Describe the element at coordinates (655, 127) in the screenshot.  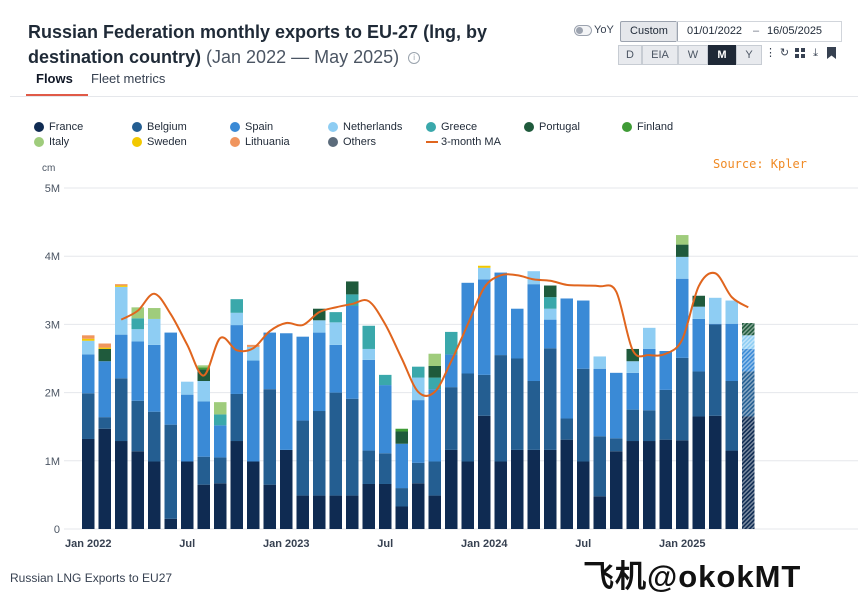
I see `legend-label: Finland` at that location.